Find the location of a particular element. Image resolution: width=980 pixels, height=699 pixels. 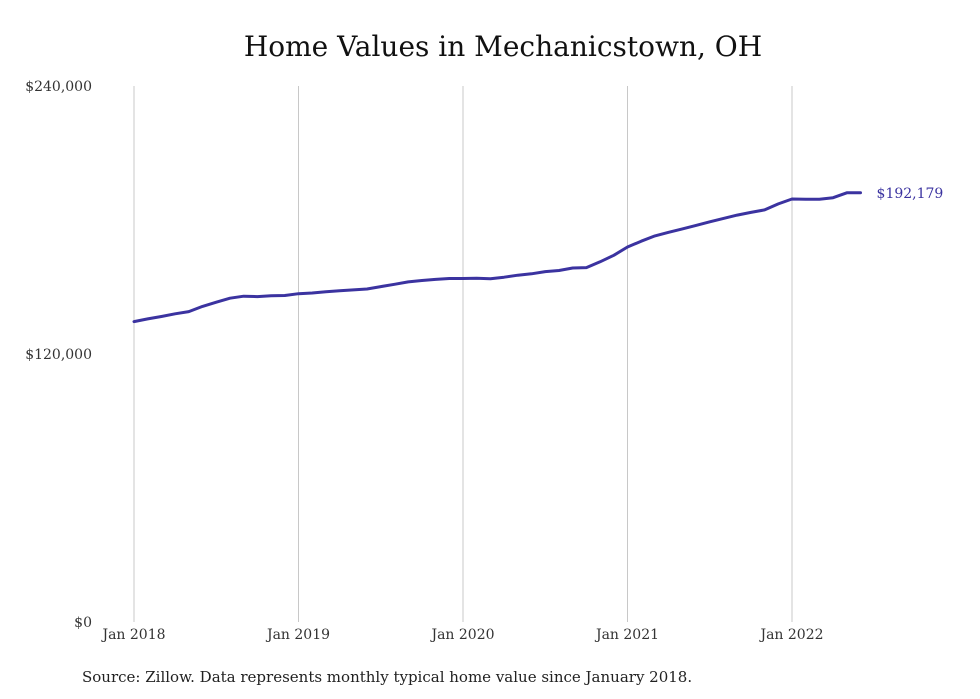

chart-title: Home Values in Mechanicstown, OH is located at coordinates (503, 46).